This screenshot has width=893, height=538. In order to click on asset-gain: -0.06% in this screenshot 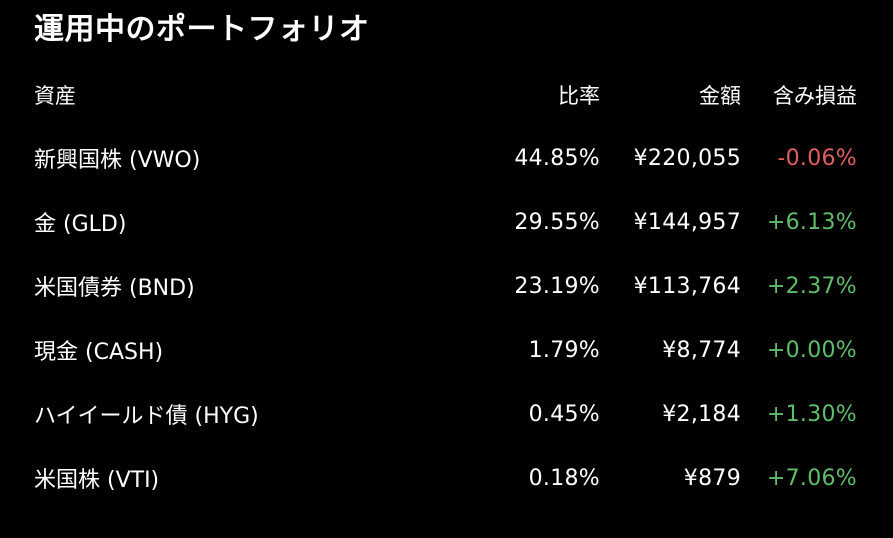, I will do `click(817, 158)`.